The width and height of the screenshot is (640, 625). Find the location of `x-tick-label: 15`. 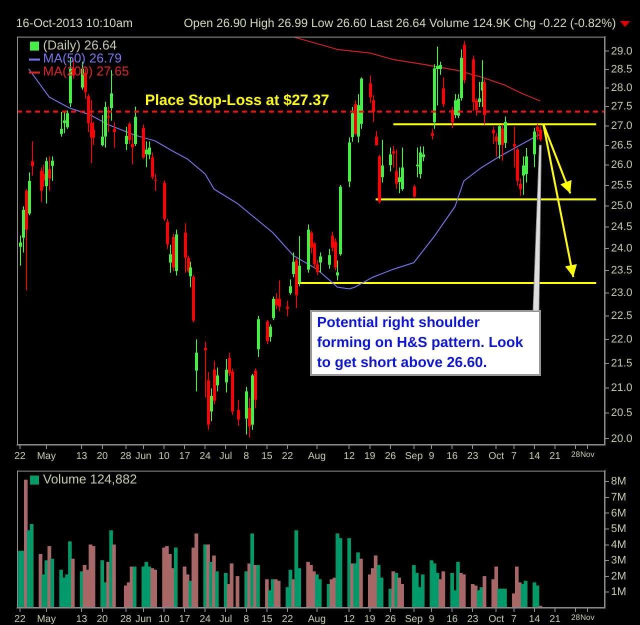

x-tick-label: 15 is located at coordinates (267, 619).